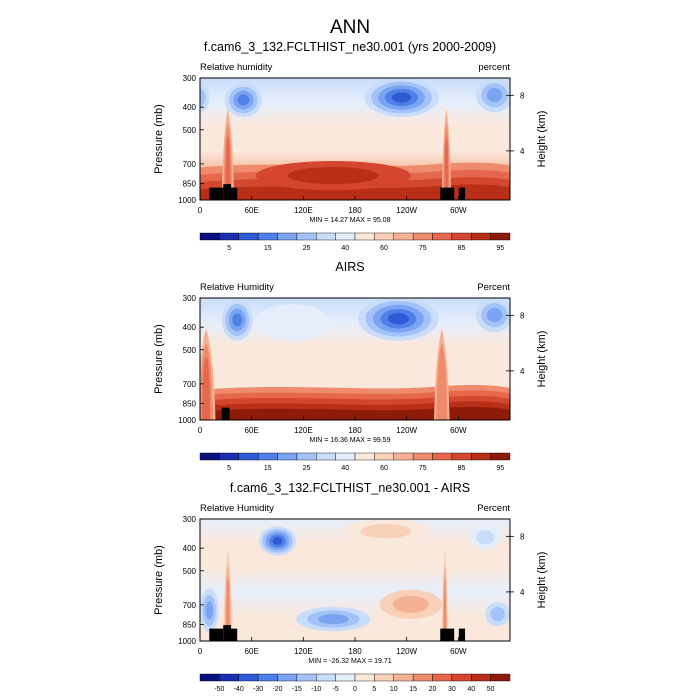 This screenshot has width=700, height=700. What do you see at coordinates (522, 371) in the screenshot?
I see `y2-tick-label: 4` at bounding box center [522, 371].